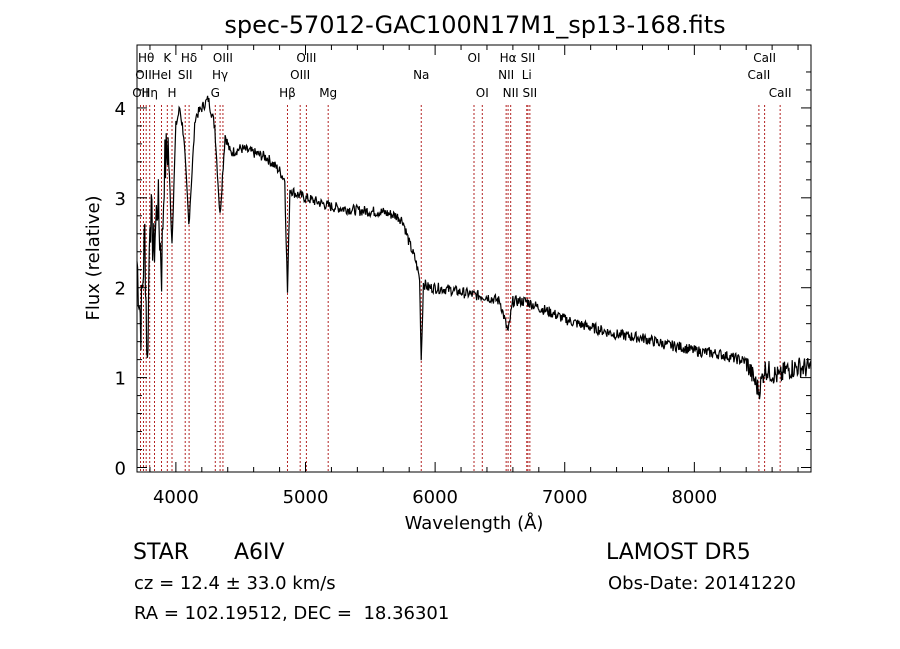 This screenshot has width=900, height=649. Describe the element at coordinates (421, 75) in the screenshot. I see `line-label: Na` at that location.